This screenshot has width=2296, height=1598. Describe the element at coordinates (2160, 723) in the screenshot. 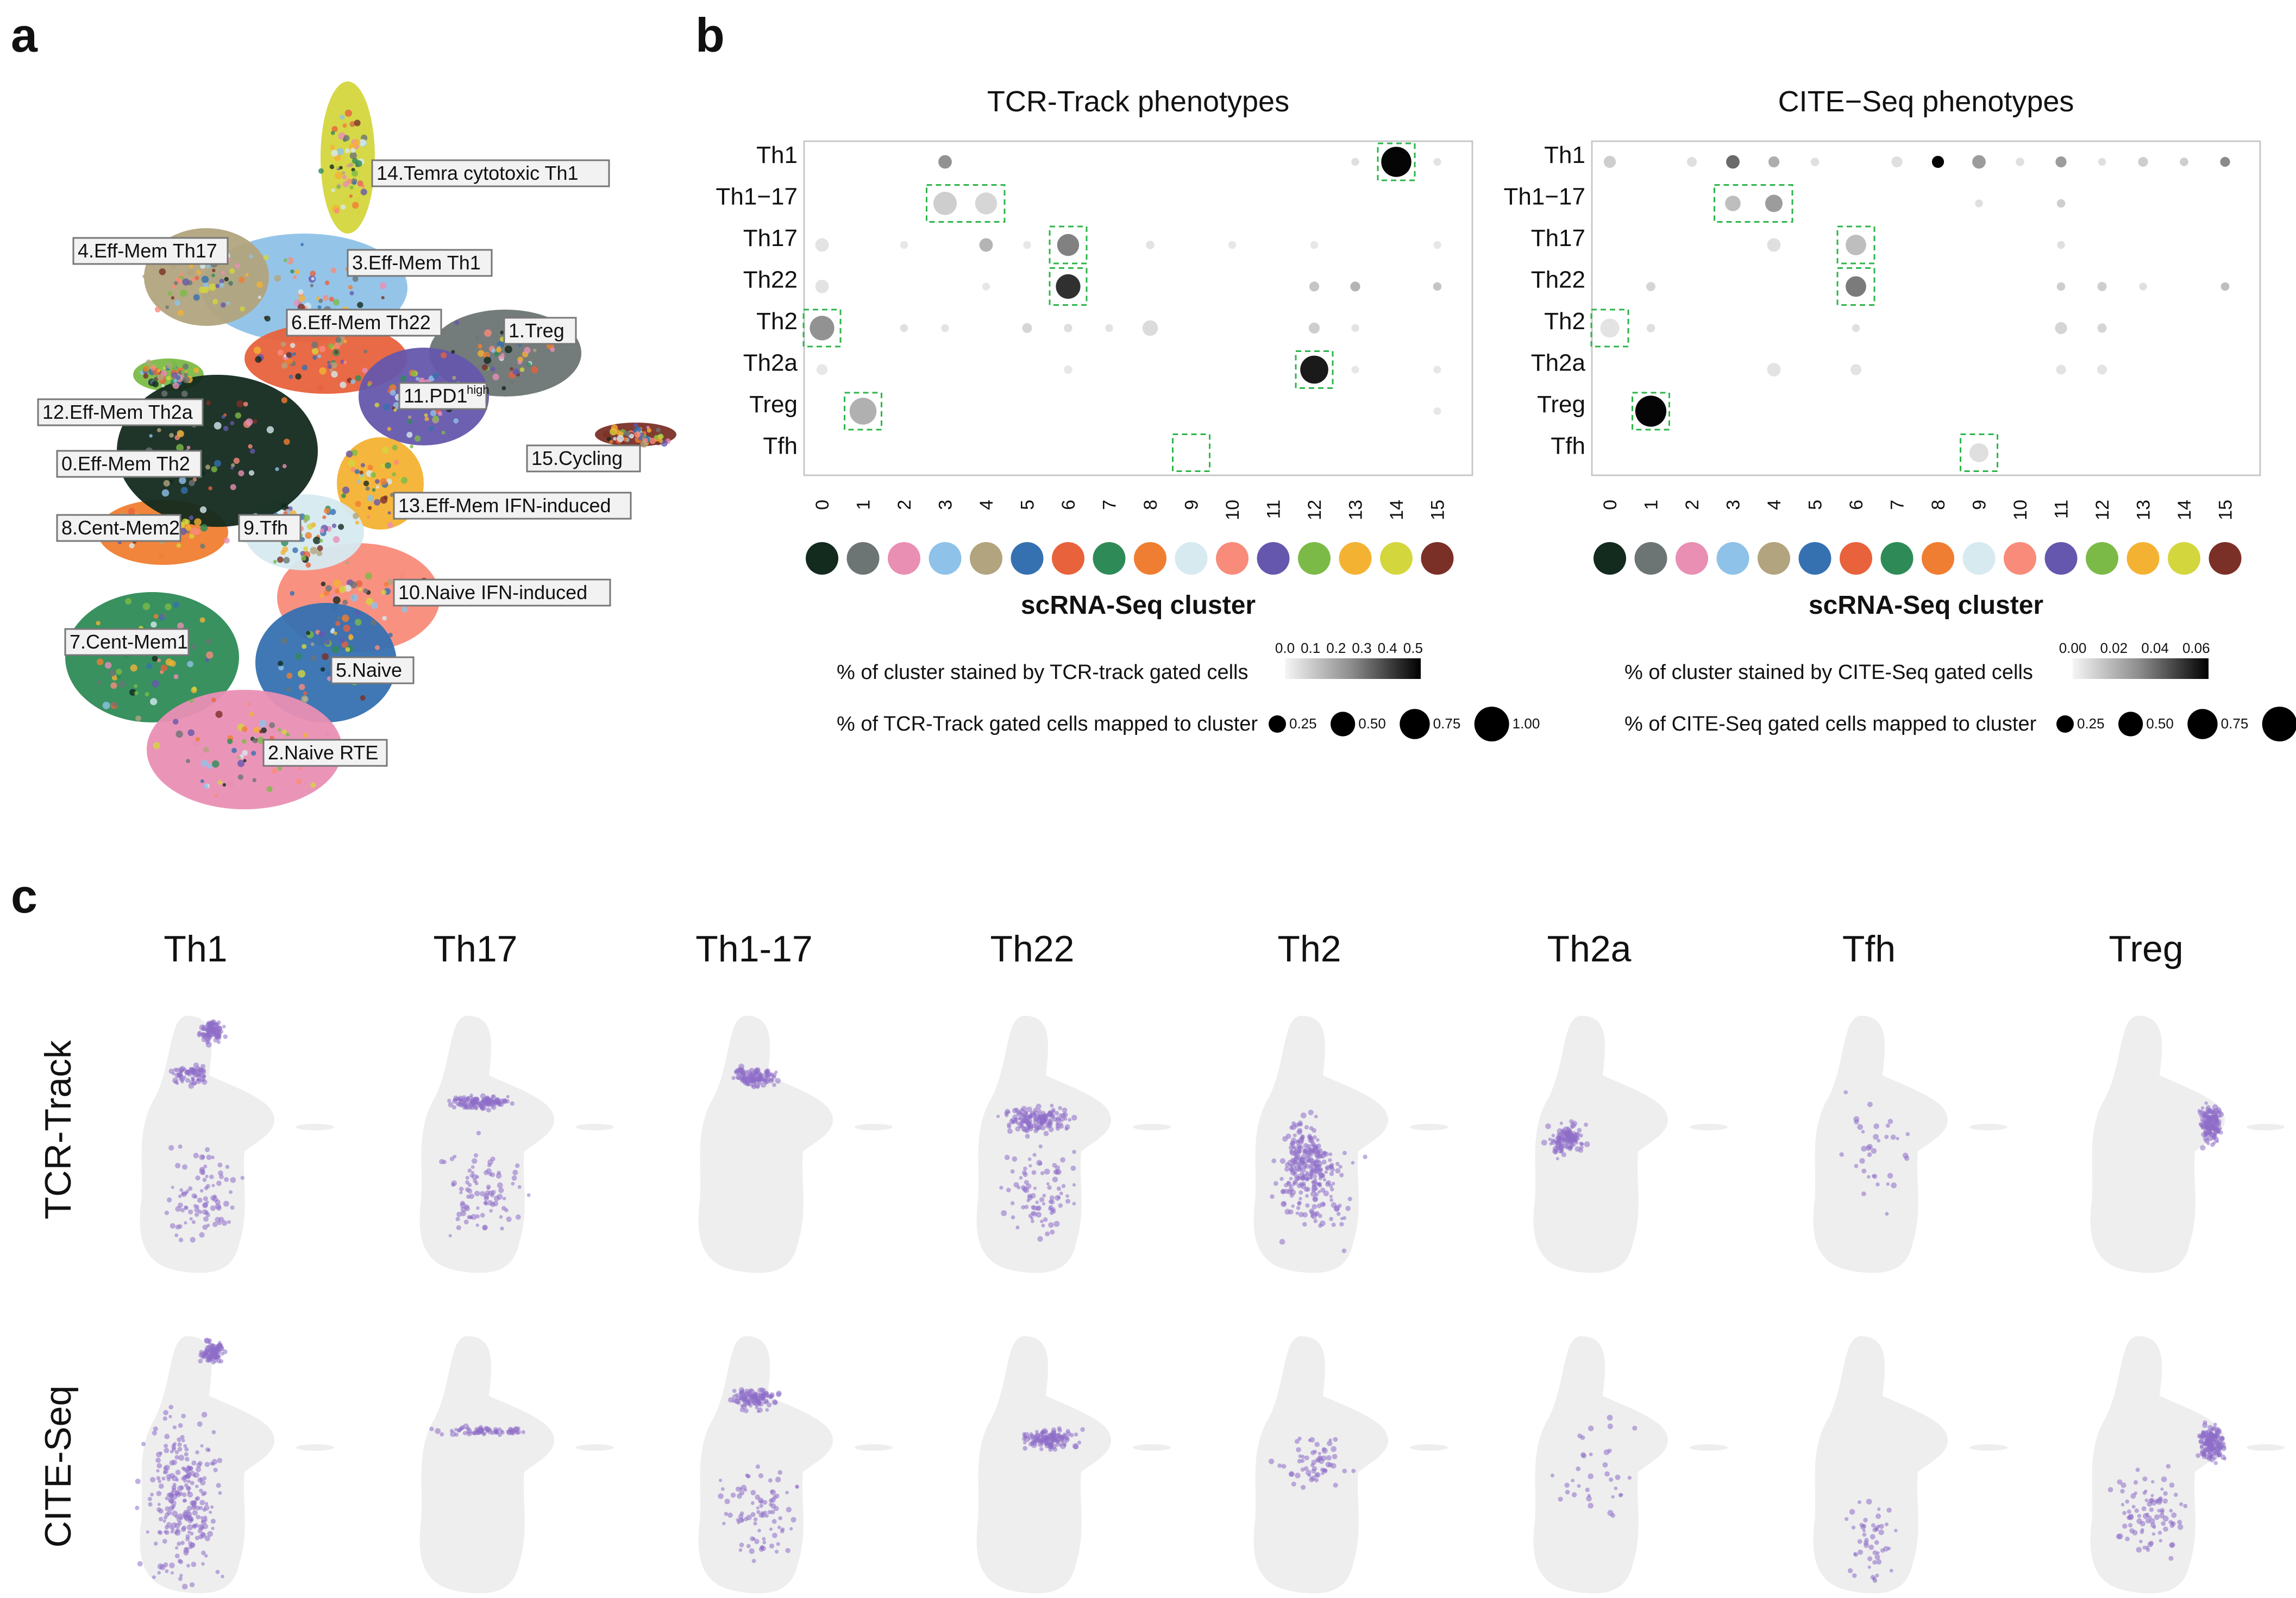

I see `size-tick: 0.50` at that location.